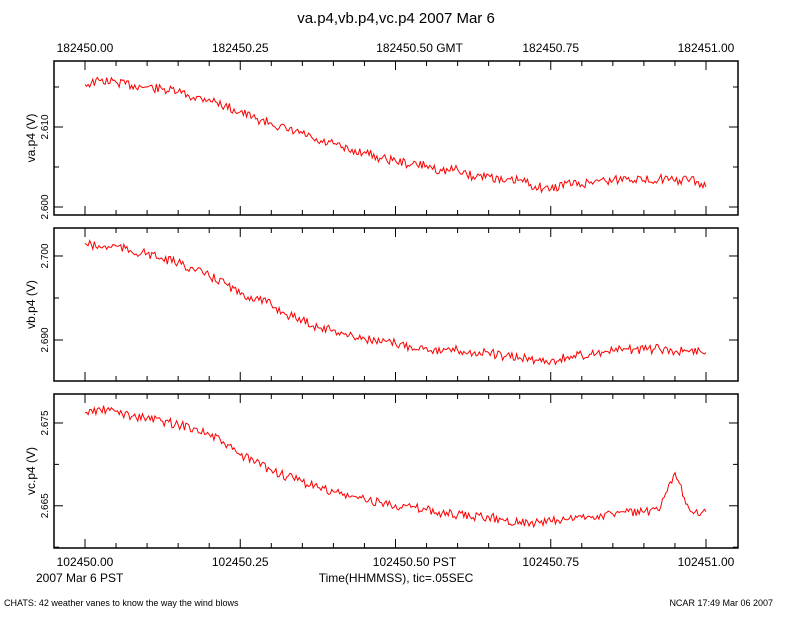  What do you see at coordinates (240, 48) in the screenshot?
I see `top-x-tick-label: 182450.25` at bounding box center [240, 48].